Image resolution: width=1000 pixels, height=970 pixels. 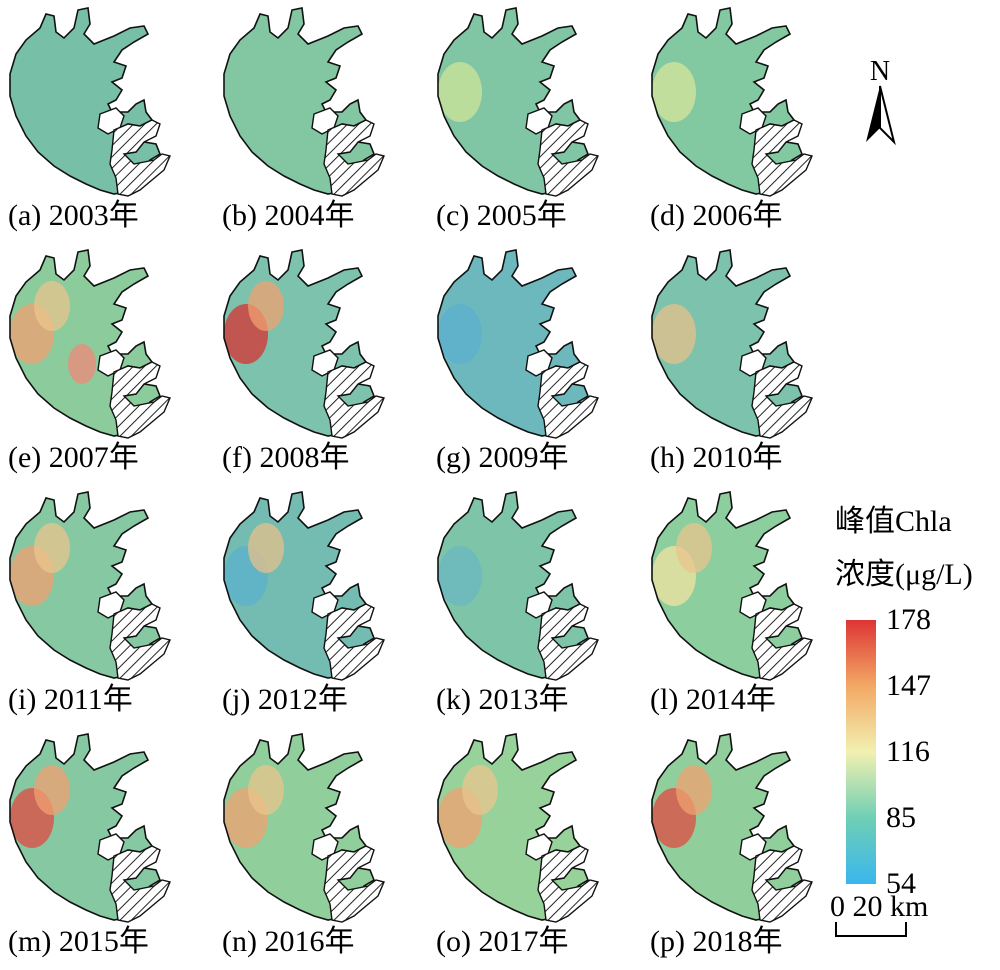 What do you see at coordinates (288, 941) in the screenshot?
I see `panel-caption: (n) 2016年` at bounding box center [288, 941].